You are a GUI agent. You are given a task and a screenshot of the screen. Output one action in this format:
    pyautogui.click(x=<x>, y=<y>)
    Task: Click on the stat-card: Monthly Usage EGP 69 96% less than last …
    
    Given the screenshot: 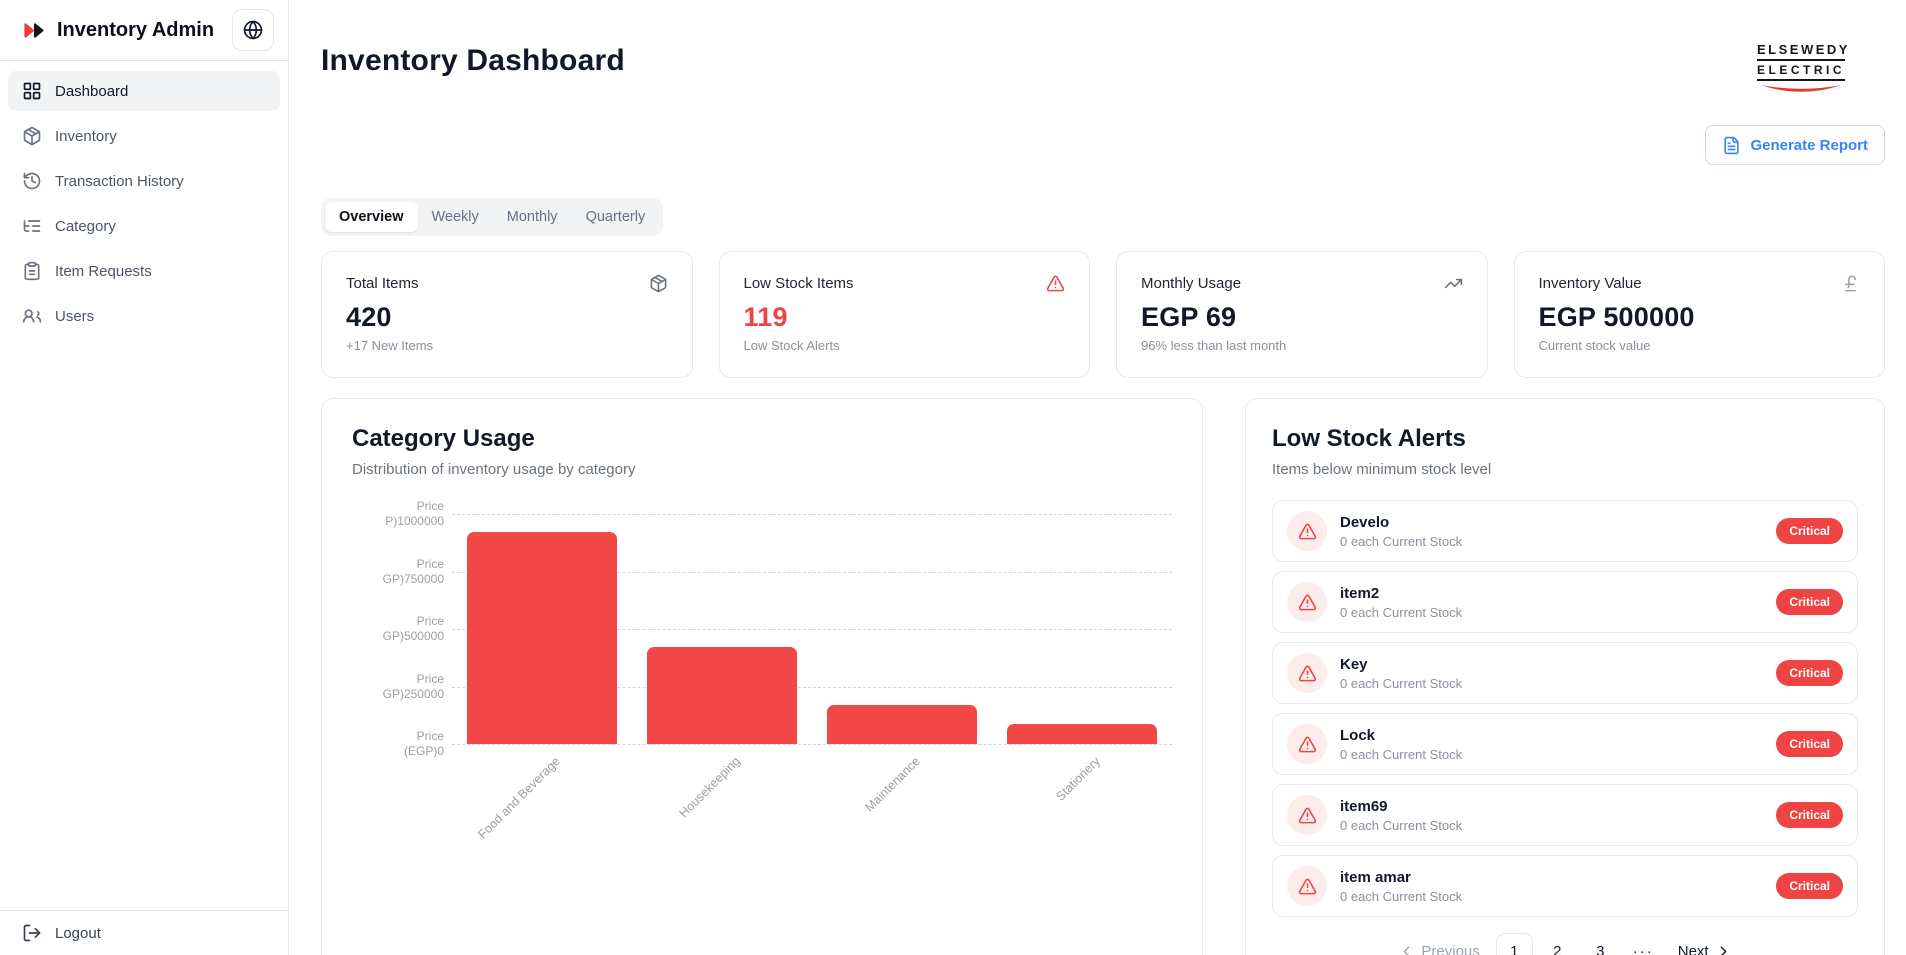 What is the action you would take?
    pyautogui.click(x=1302, y=314)
    